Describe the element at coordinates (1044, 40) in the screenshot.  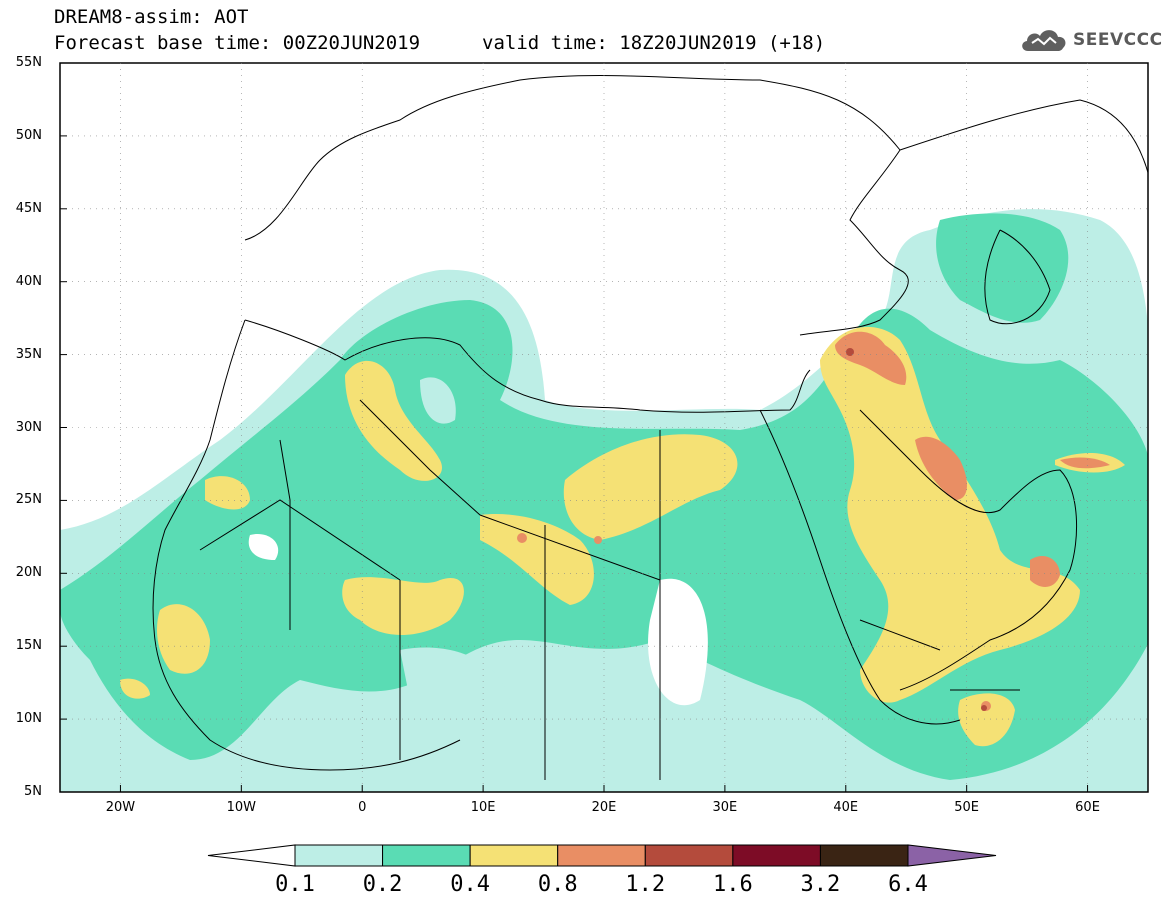
I see `cloud-icon` at that location.